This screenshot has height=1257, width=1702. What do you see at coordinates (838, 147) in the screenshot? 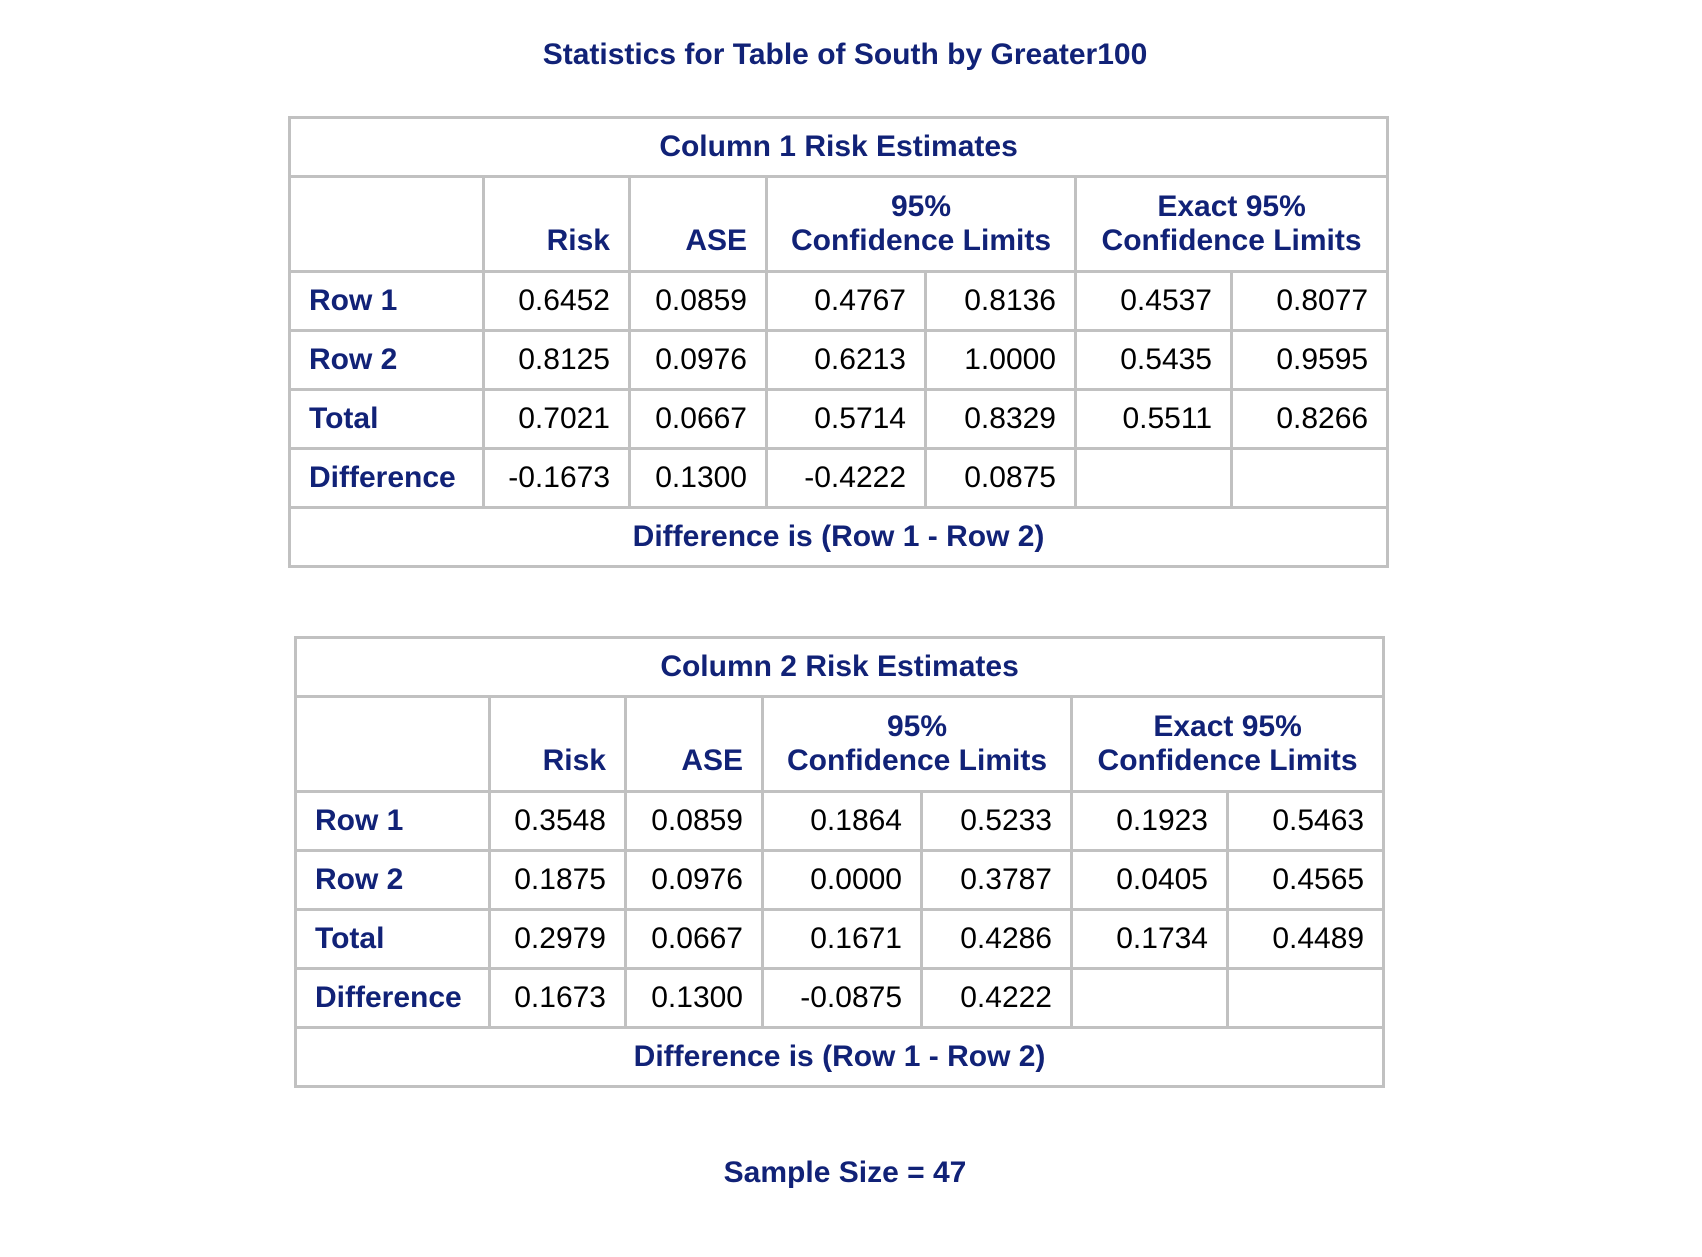
I see `table-caption: Column 1 Risk Estimates` at bounding box center [838, 147].